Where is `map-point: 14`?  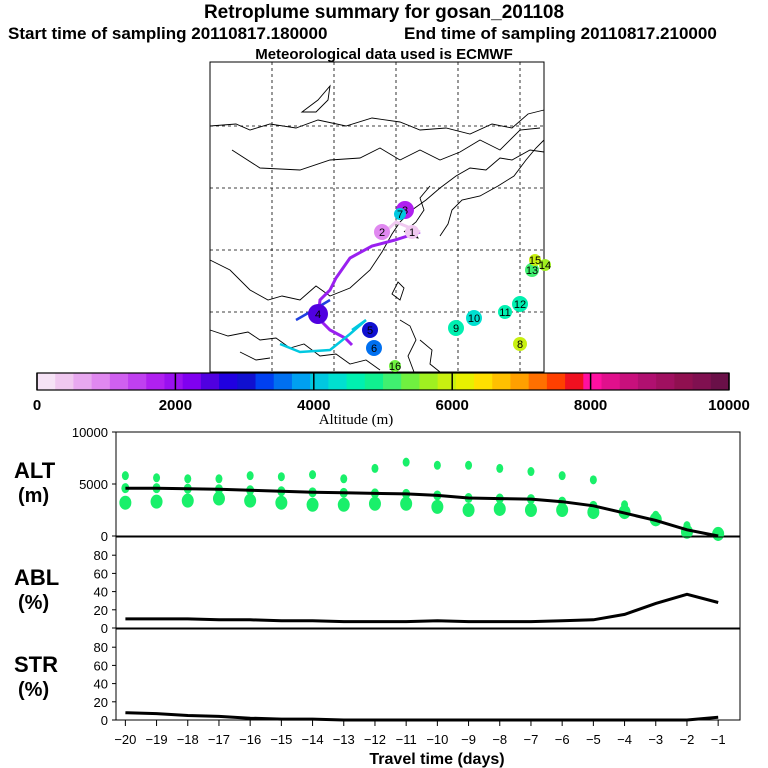 map-point: 14 is located at coordinates (545, 265).